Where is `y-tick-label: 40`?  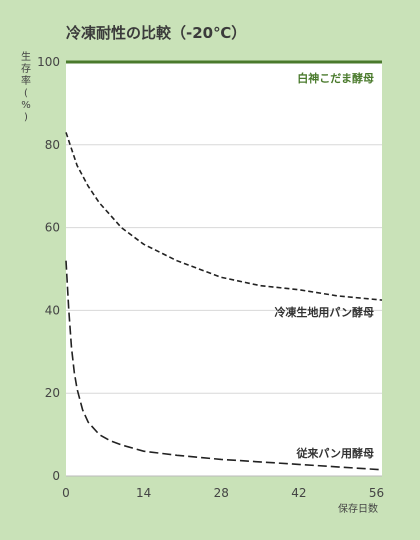
y-tick-label: 40 is located at coordinates (52, 310).